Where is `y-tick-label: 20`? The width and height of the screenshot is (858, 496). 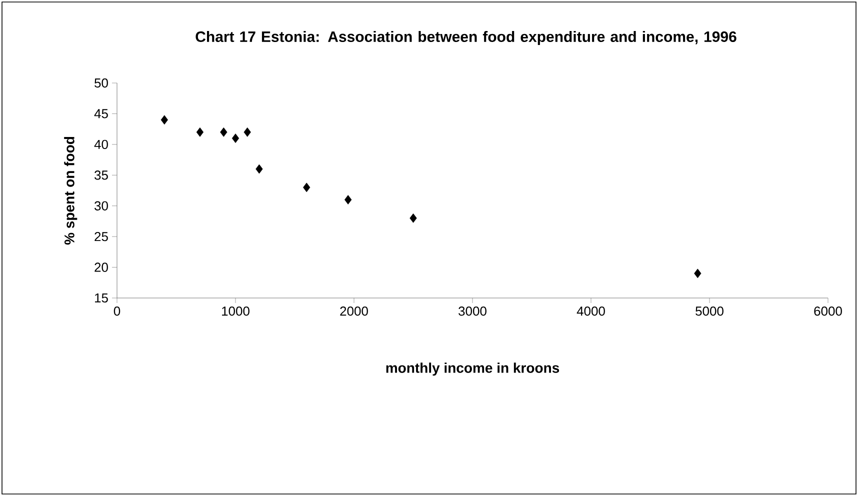 y-tick-label: 20 is located at coordinates (101, 267).